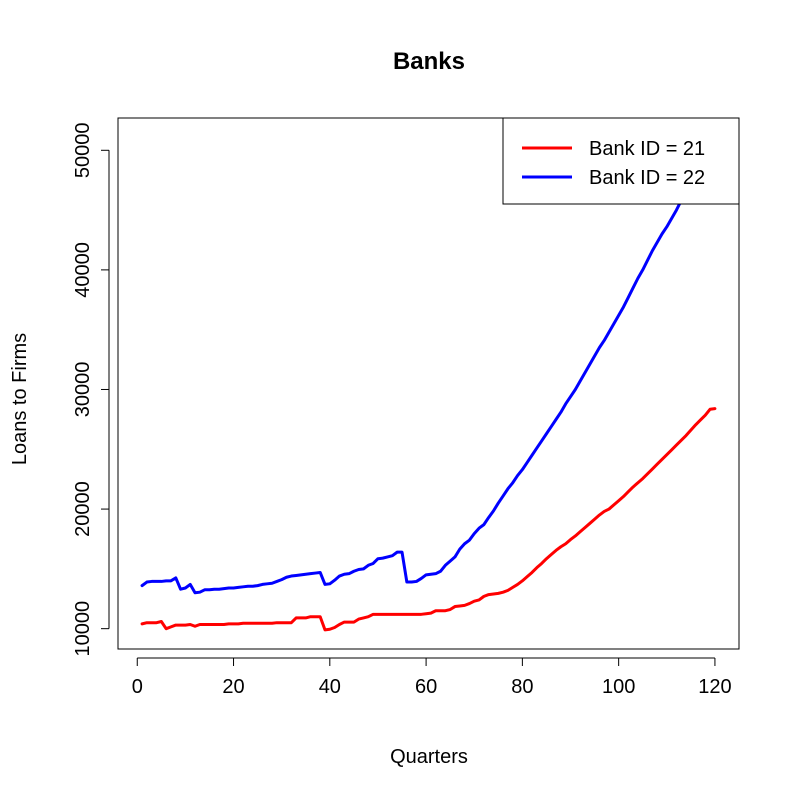 This screenshot has height=800, width=800. What do you see at coordinates (429, 757) in the screenshot?
I see `x-axis-label: Quarters` at bounding box center [429, 757].